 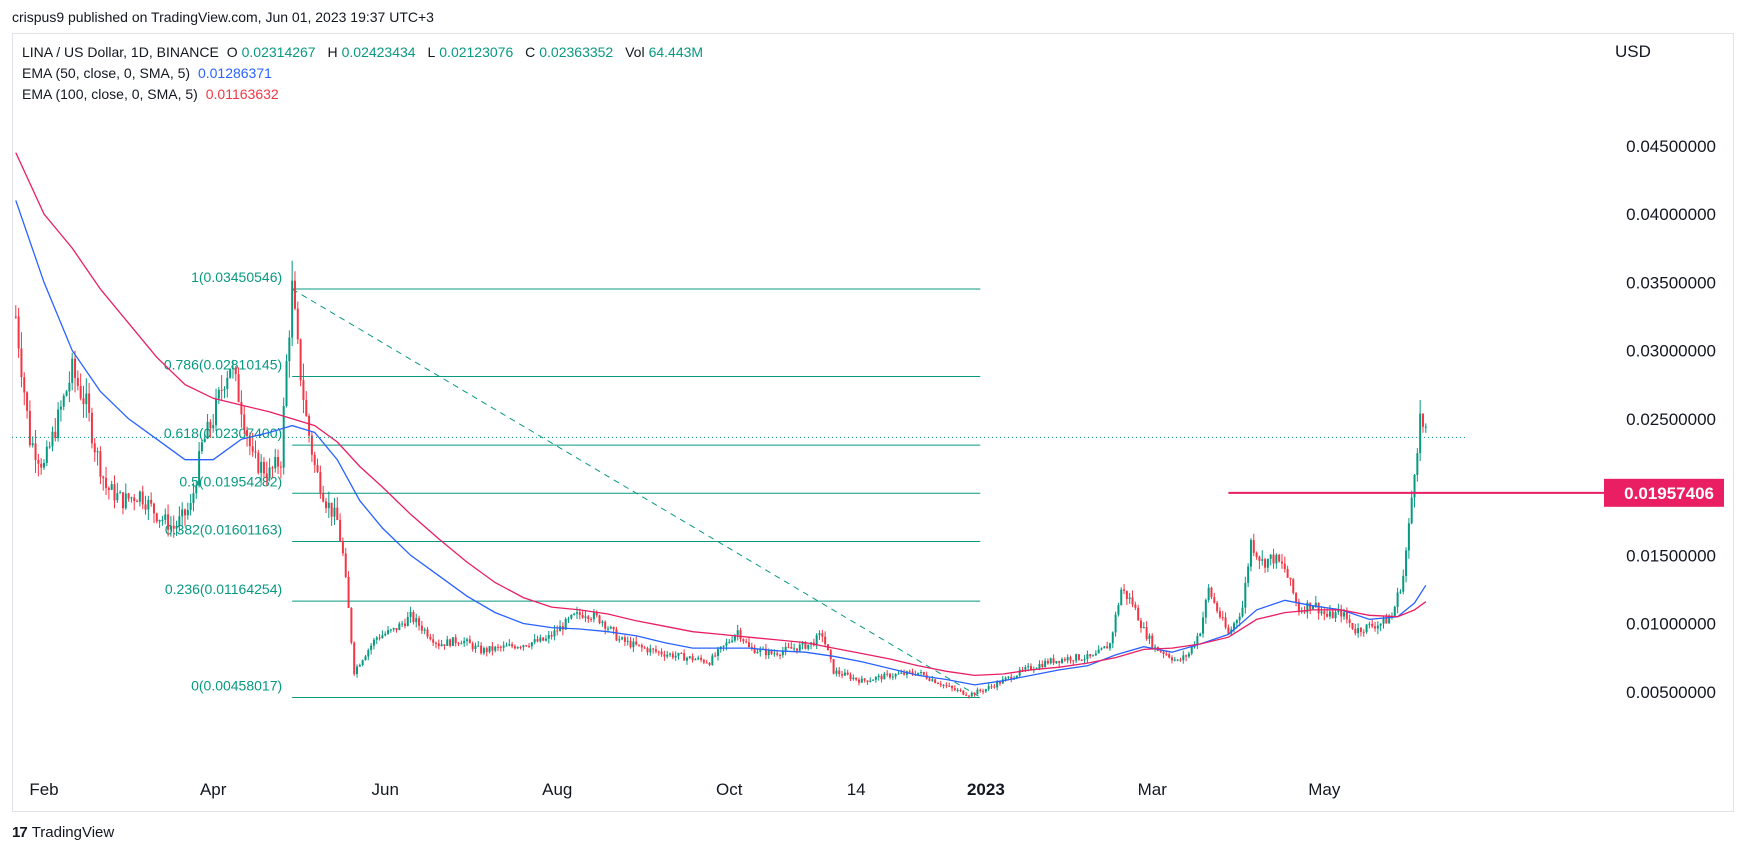 I want to click on high-label: H 0.02423434, so click(x=371, y=52).